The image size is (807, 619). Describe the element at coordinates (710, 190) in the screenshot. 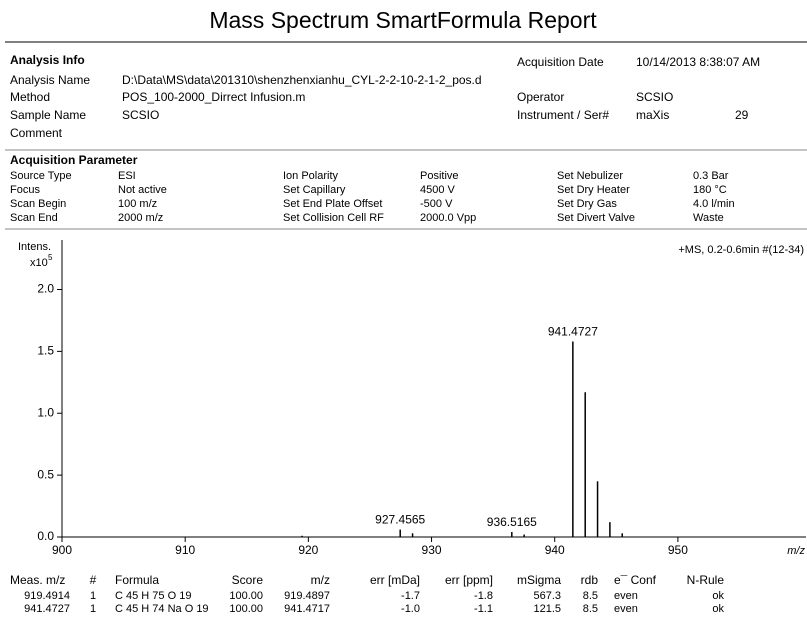

I see `param-value: 180 °C` at that location.